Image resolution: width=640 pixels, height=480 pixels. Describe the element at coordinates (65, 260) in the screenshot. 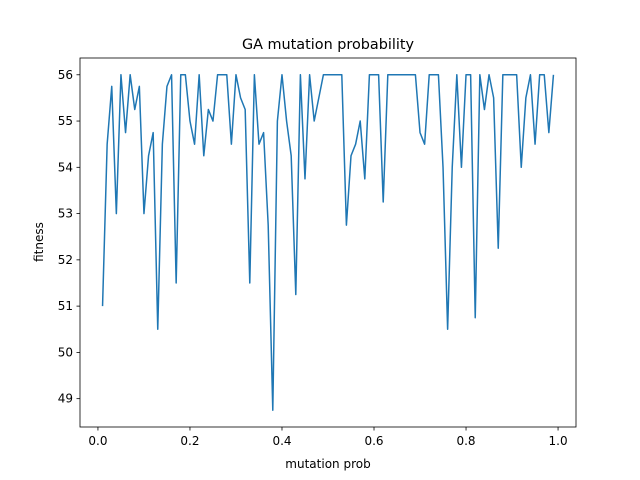

I see `y-tick-label: 52` at that location.